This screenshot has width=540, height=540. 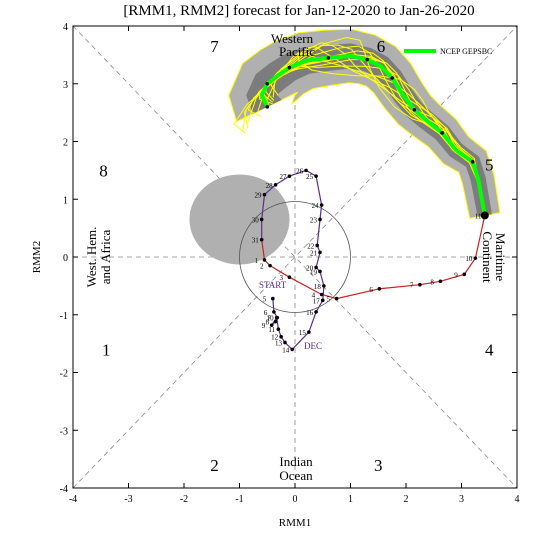 What do you see at coordinates (310, 268) in the screenshot?
I see `december-track-day-label: 20` at bounding box center [310, 268].